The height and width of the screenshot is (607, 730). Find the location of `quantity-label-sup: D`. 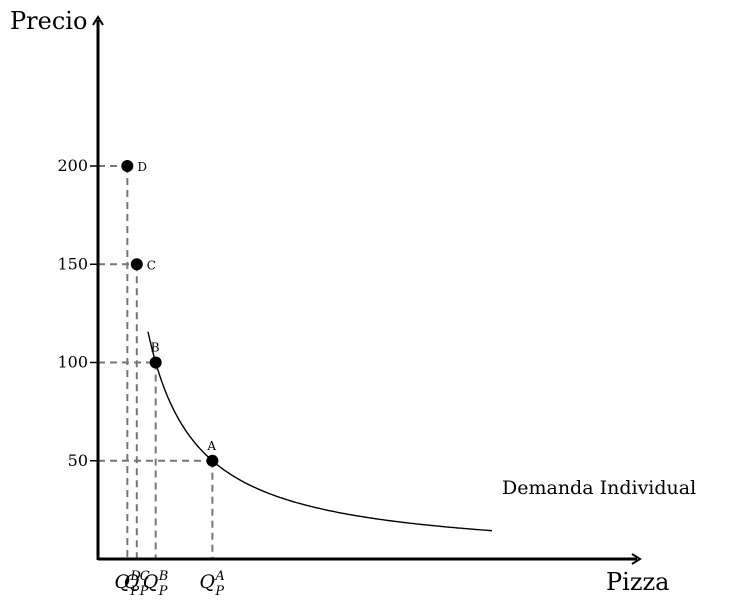

quantity-label-sup: D is located at coordinates (135, 576).